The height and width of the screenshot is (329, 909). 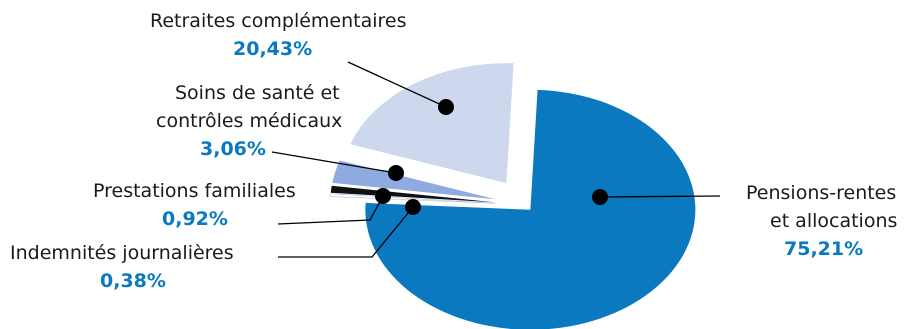 I want to click on label-pensions-2: et allocations, so click(x=834, y=221).